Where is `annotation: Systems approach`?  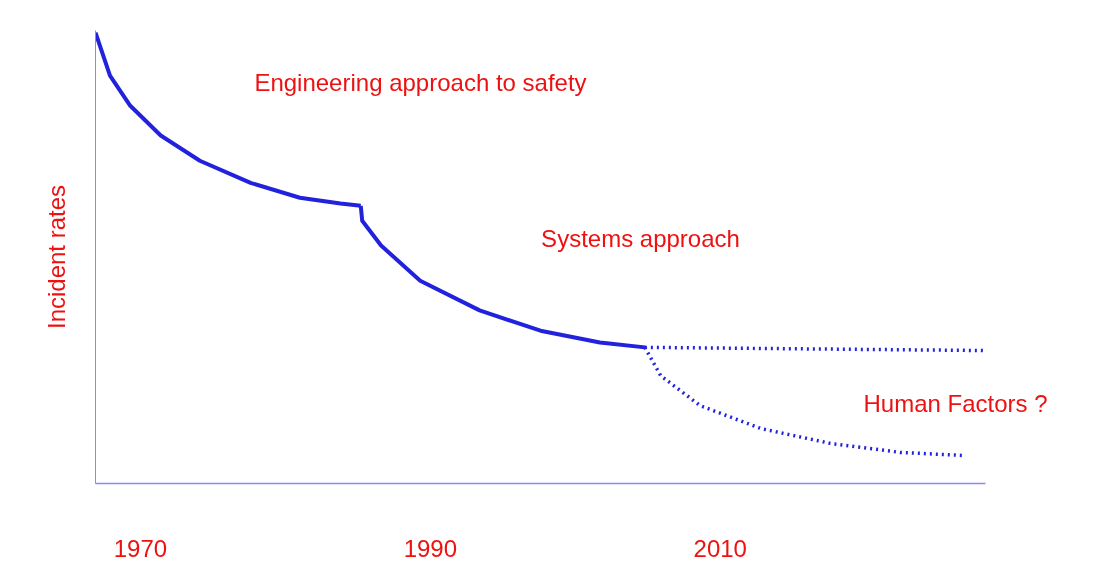
annotation: Systems approach is located at coordinates (640, 238).